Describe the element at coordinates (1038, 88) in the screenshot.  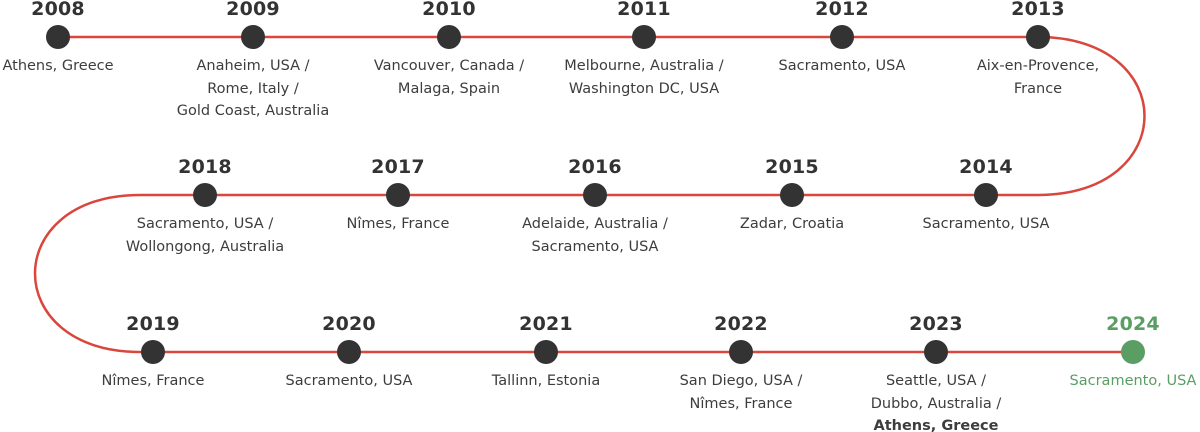
I see `location-label: France` at that location.